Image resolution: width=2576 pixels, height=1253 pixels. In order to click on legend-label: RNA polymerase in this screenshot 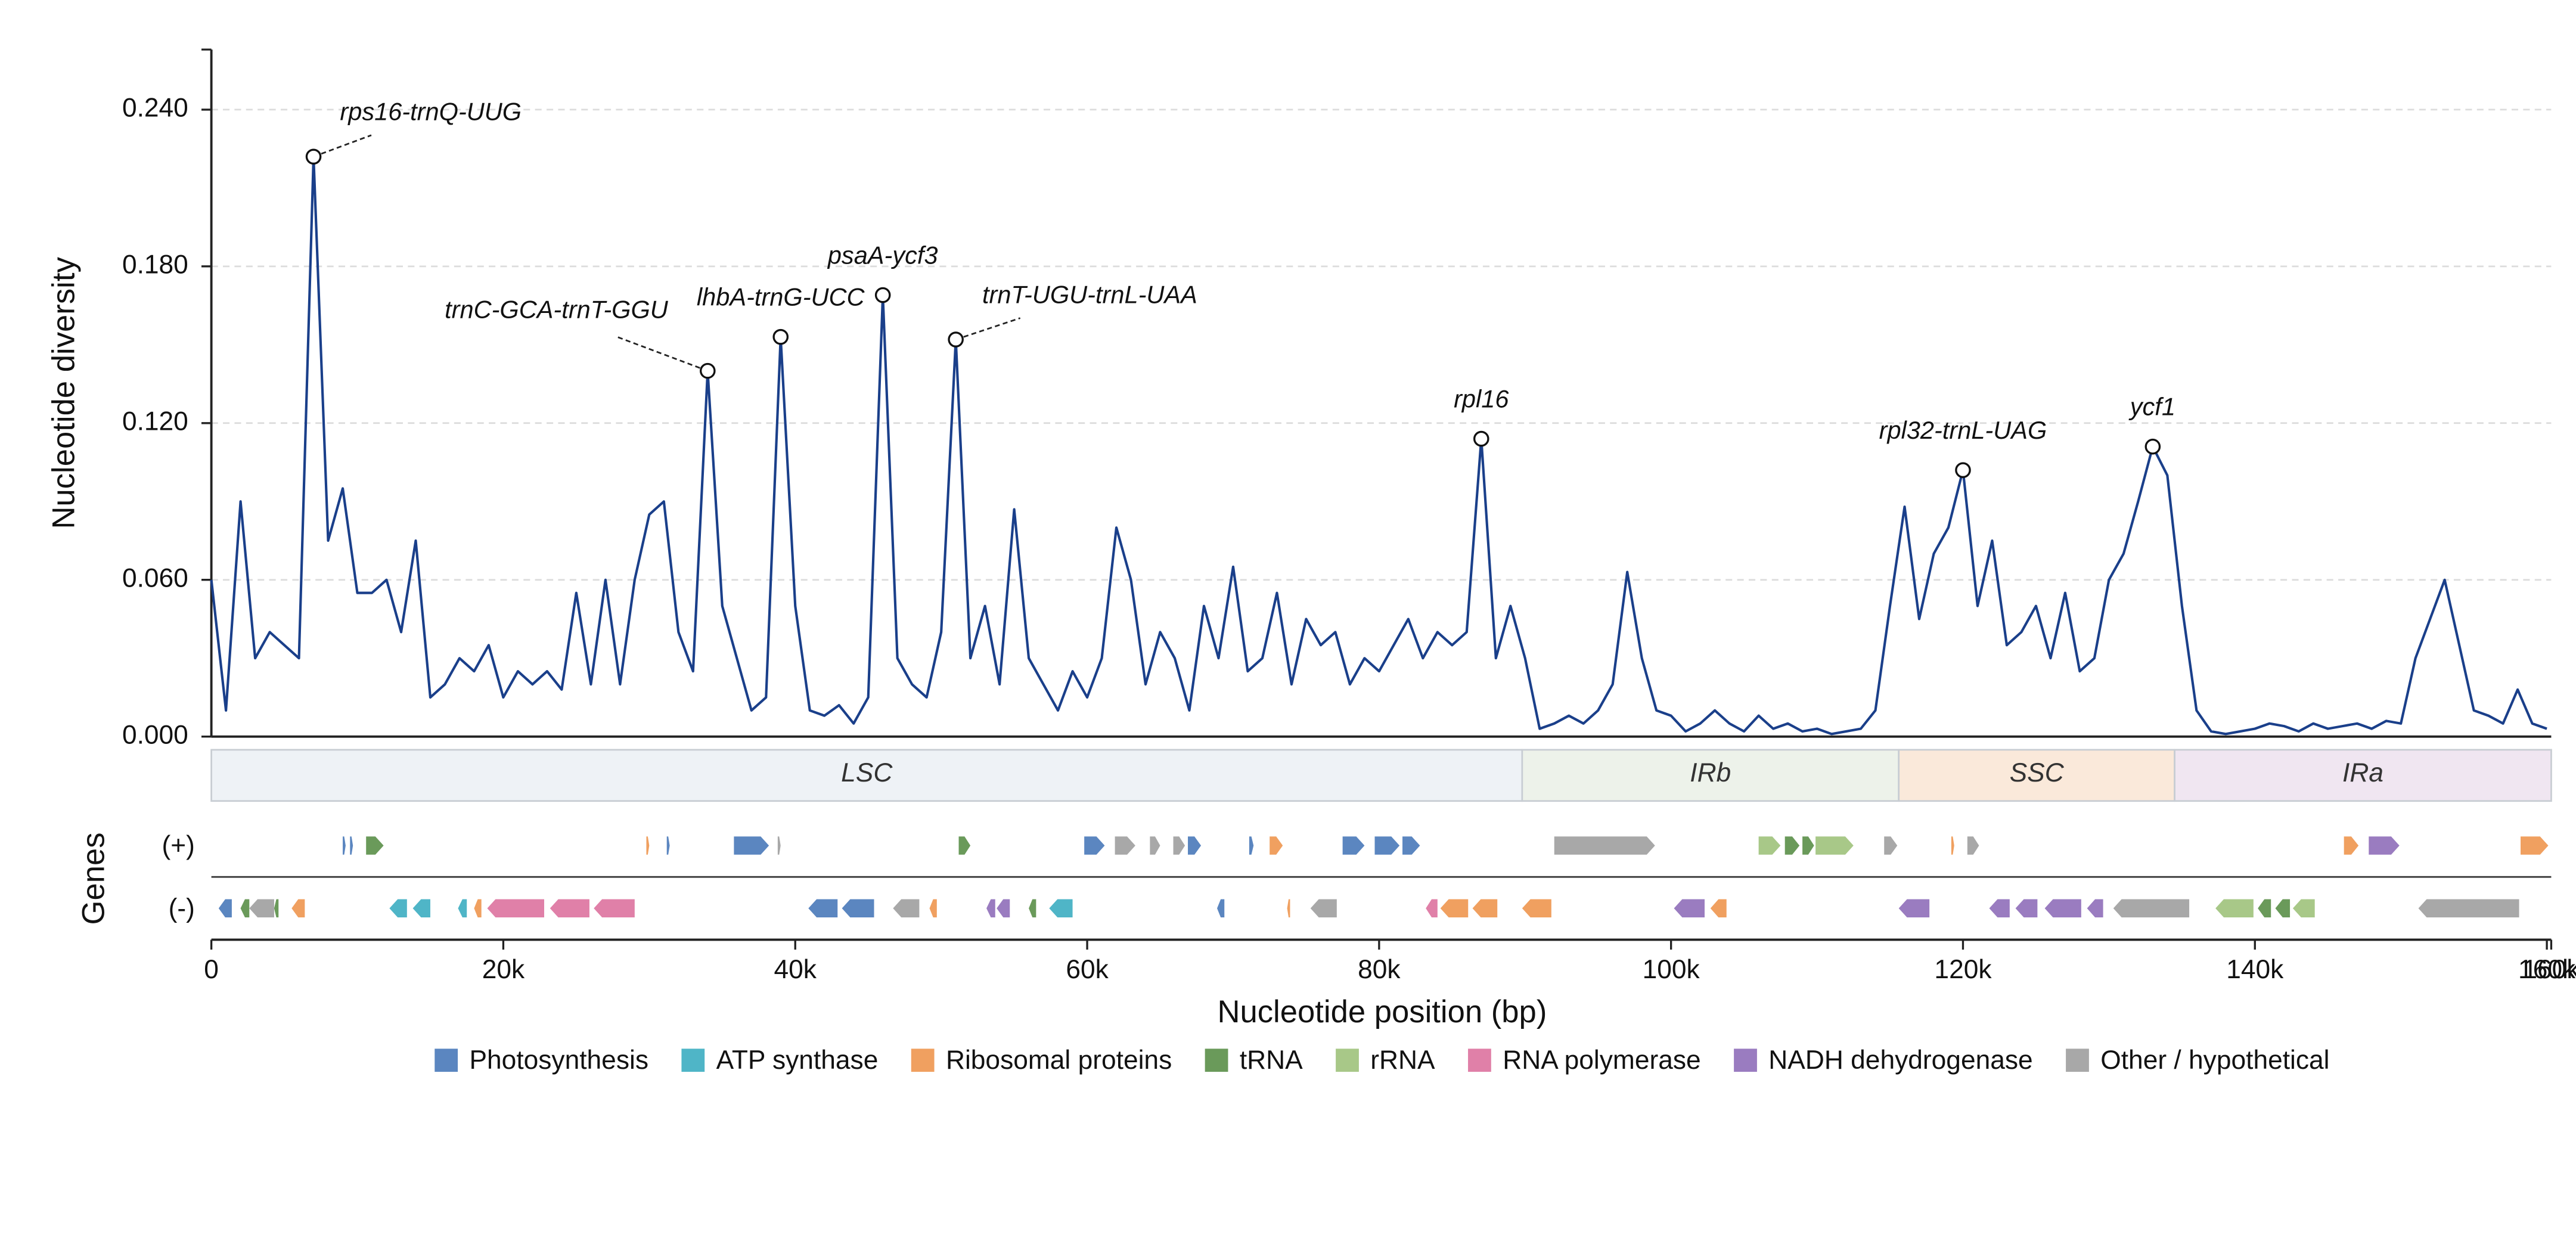, I will do `click(1601, 1060)`.